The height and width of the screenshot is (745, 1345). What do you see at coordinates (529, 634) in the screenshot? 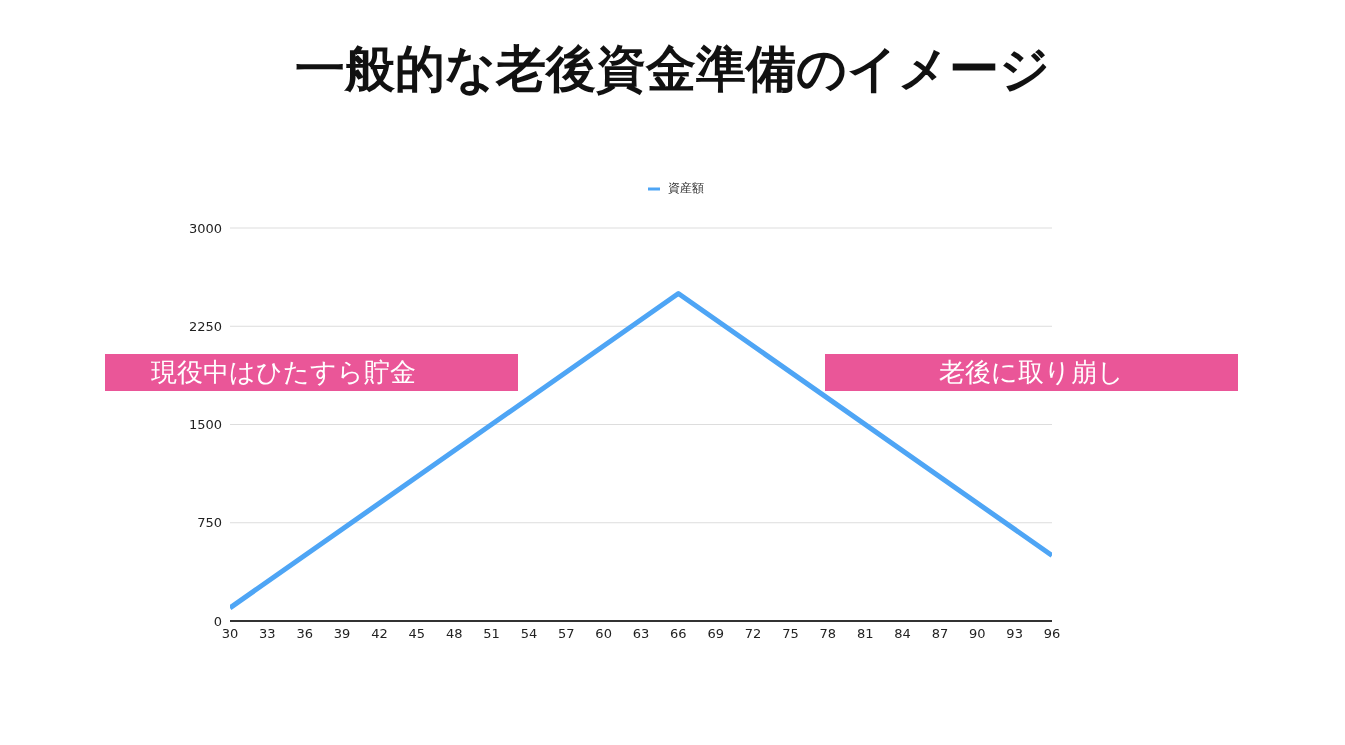
I see `x-tick-label: 54` at bounding box center [529, 634].